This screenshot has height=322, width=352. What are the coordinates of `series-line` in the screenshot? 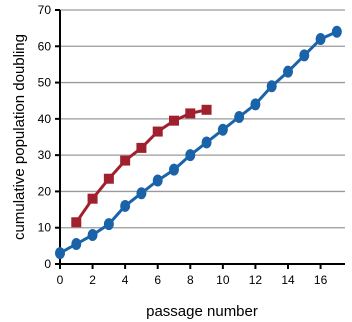 It's located at (141, 166).